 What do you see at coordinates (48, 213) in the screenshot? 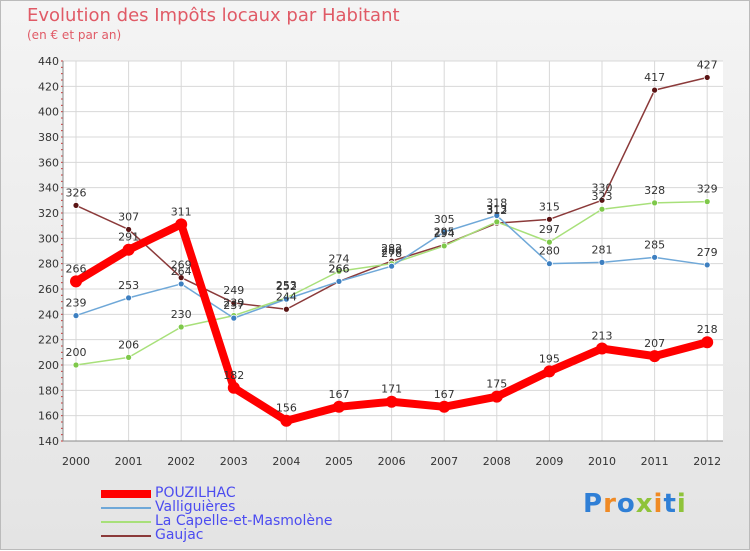
I see `y-tick-label: 320` at bounding box center [48, 213].